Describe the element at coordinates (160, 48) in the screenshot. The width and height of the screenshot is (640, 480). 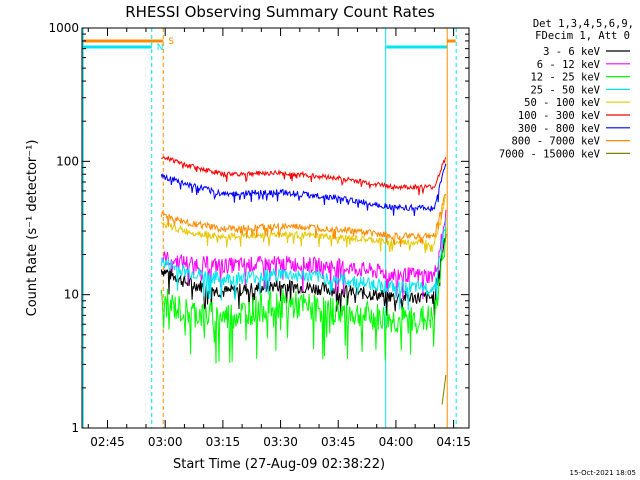
I see `flag-label-n: N` at that location.